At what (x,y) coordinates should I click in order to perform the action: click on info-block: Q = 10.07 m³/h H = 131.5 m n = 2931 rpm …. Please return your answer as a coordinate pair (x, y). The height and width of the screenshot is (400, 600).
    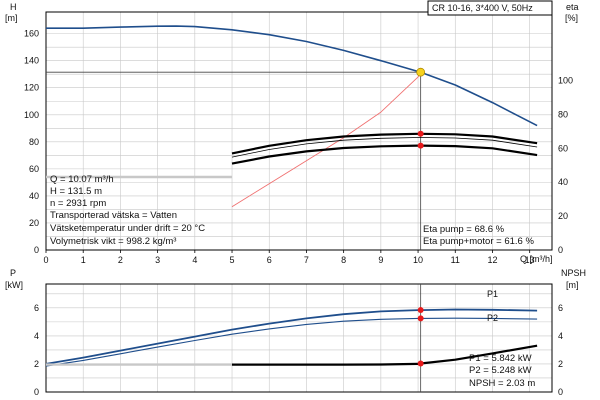
    Looking at the image, I should click on (127, 210).